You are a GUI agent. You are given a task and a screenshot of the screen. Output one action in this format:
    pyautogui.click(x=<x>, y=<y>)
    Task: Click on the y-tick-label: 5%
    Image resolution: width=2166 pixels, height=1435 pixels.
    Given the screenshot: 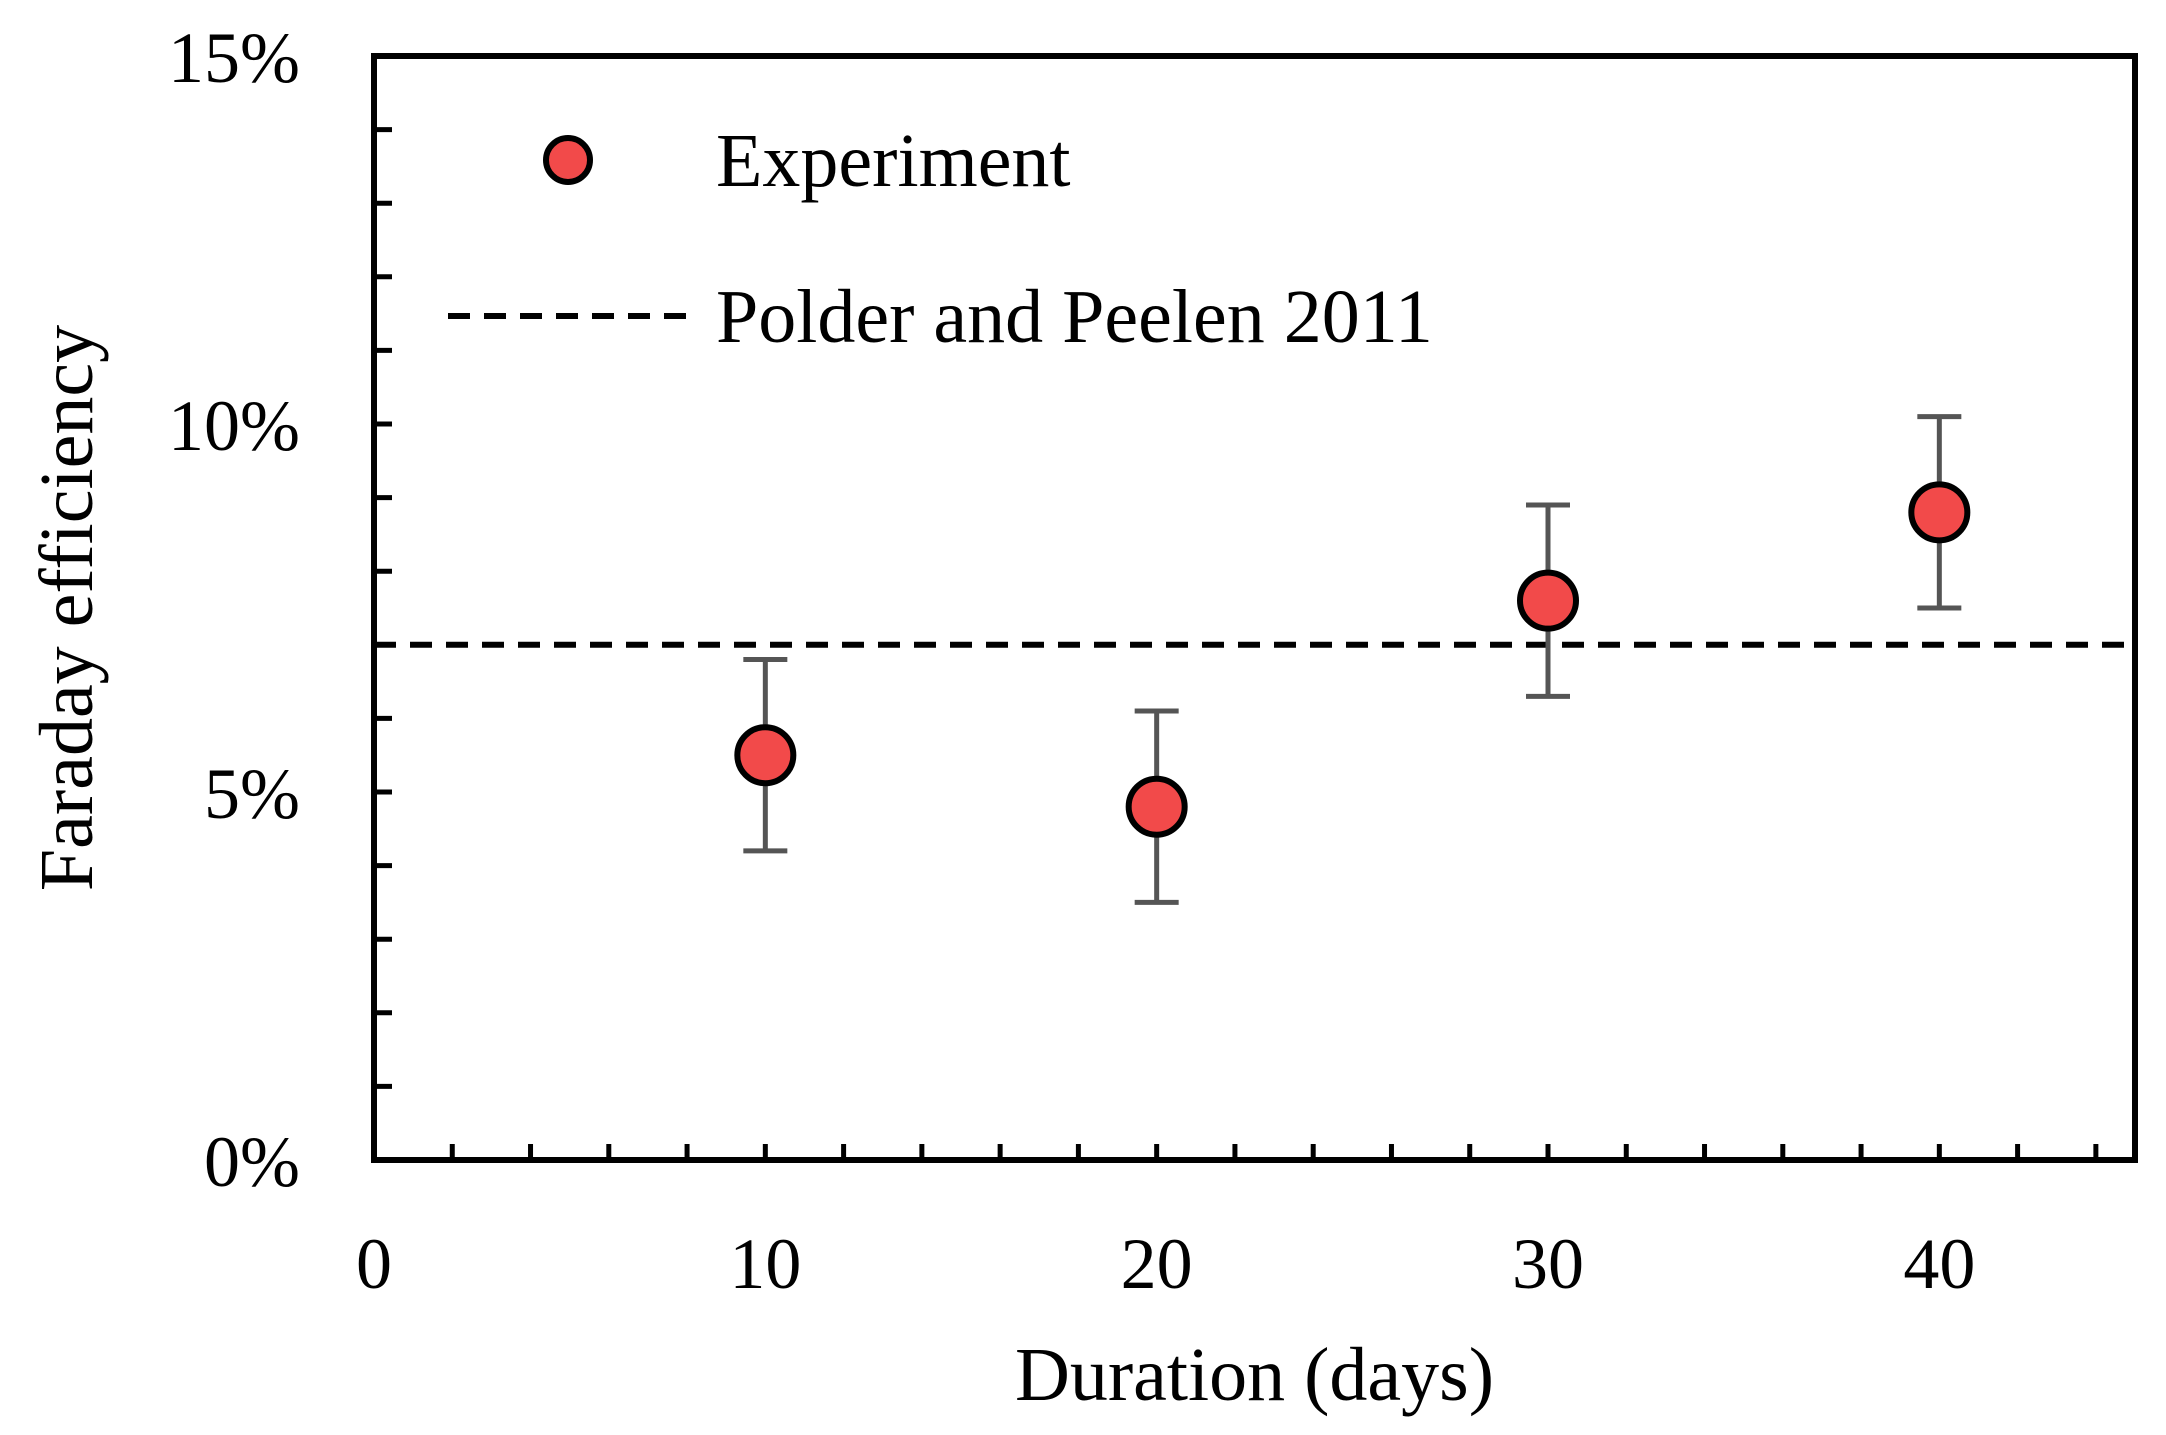 What is the action you would take?
    pyautogui.click(x=252, y=794)
    